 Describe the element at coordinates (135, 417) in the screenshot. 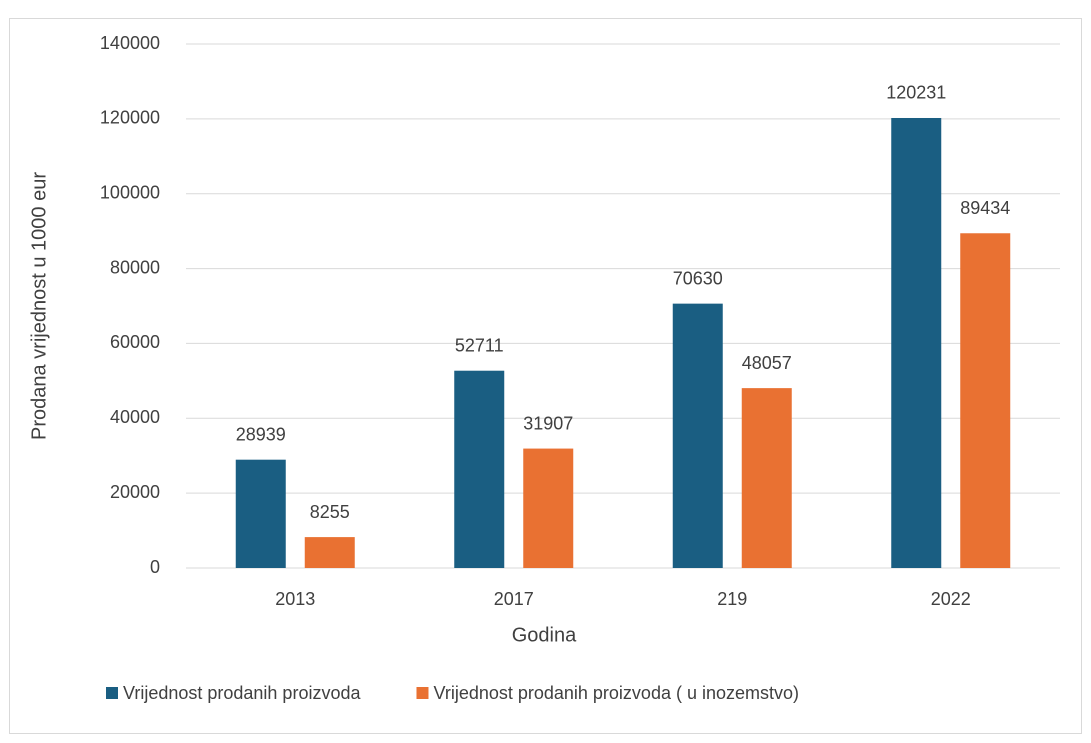

I see `y-tick-label: 40000` at that location.